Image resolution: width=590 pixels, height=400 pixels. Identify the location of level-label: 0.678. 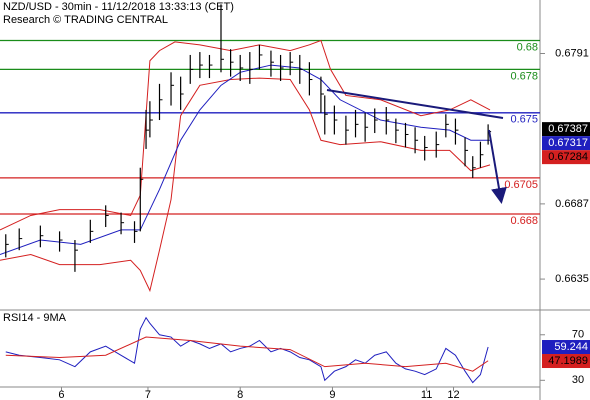
(524, 76).